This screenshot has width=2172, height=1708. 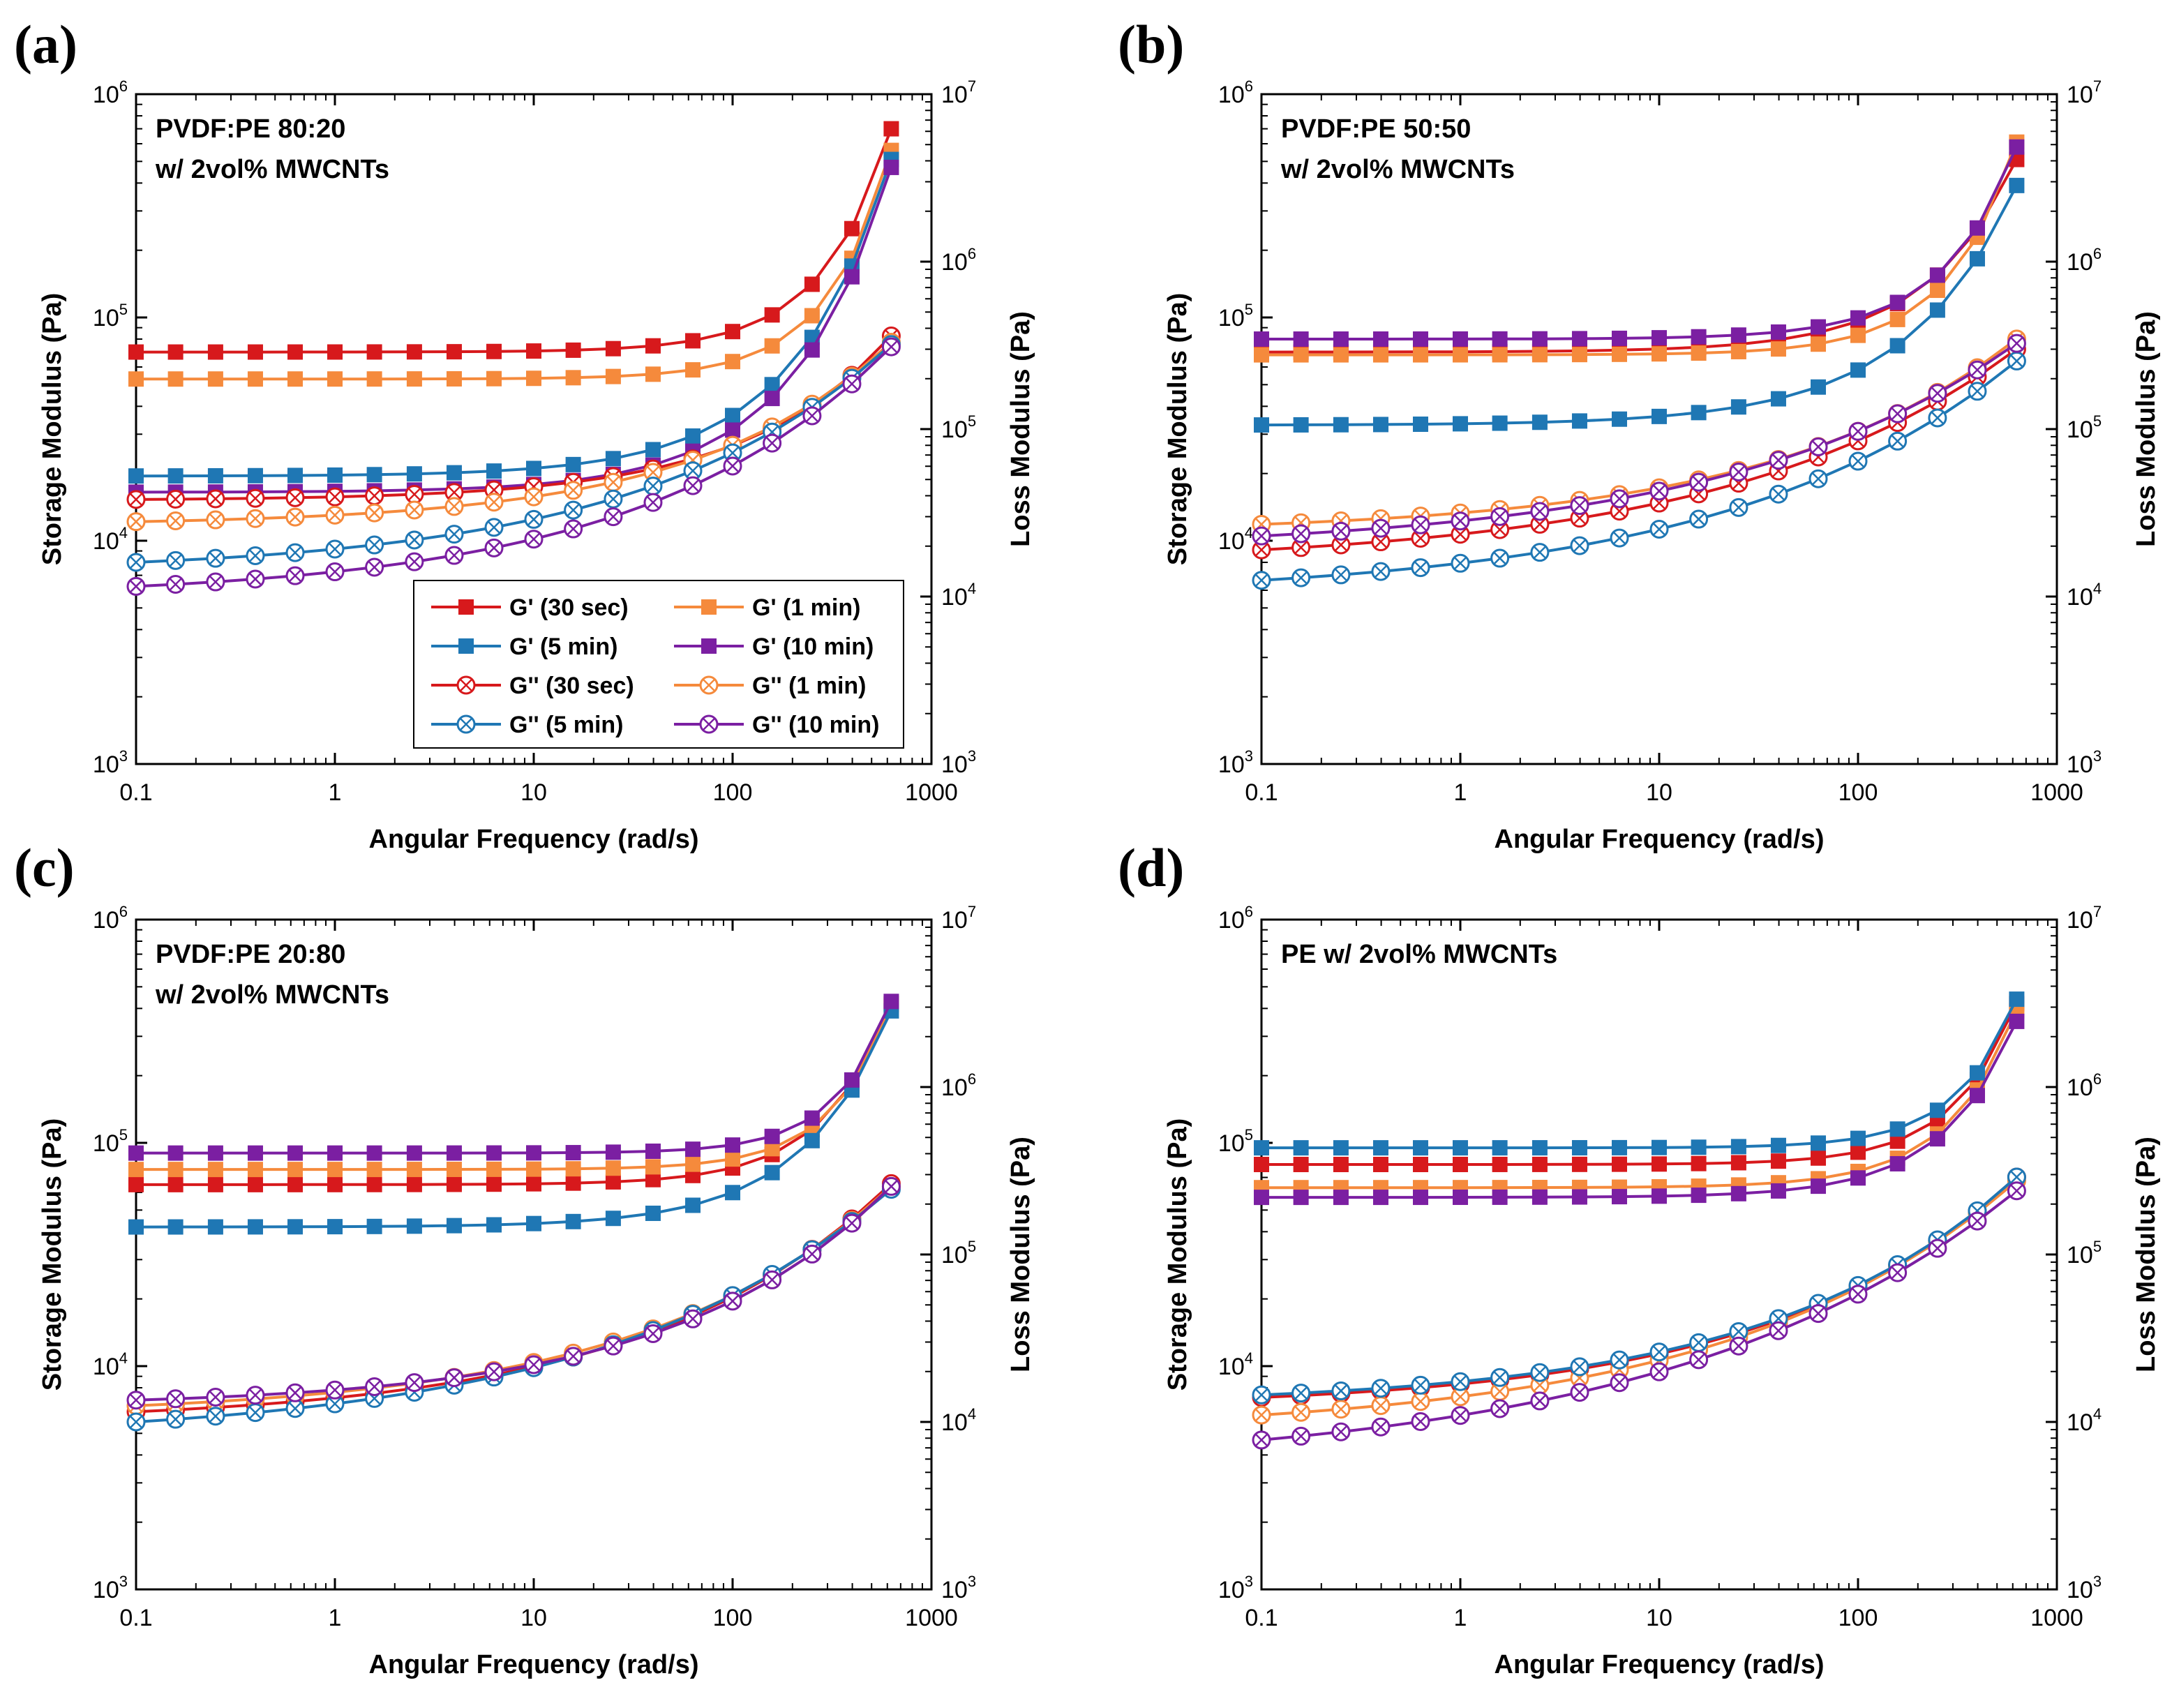 I want to click on y2-tick-exponent: 6, so click(x=2097, y=1079).